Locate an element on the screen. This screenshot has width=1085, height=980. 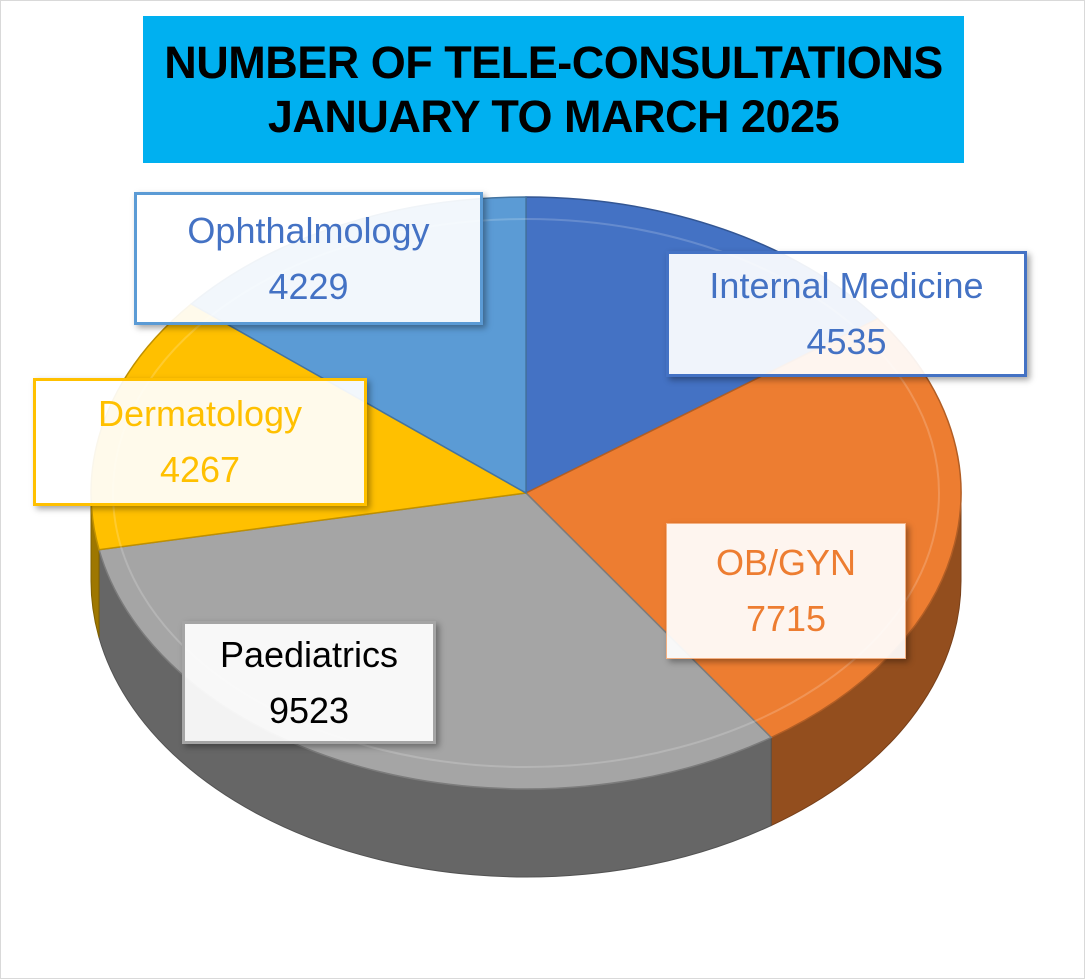
chart-title-line-2: JANUARY TO MARCH 2025 is located at coordinates (553, 116).